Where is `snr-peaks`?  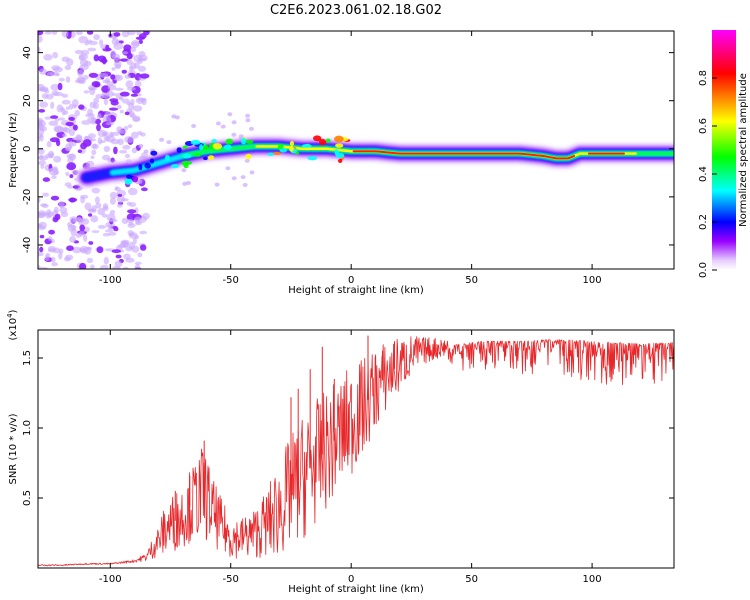
snr-peaks is located at coordinates (289, 428).